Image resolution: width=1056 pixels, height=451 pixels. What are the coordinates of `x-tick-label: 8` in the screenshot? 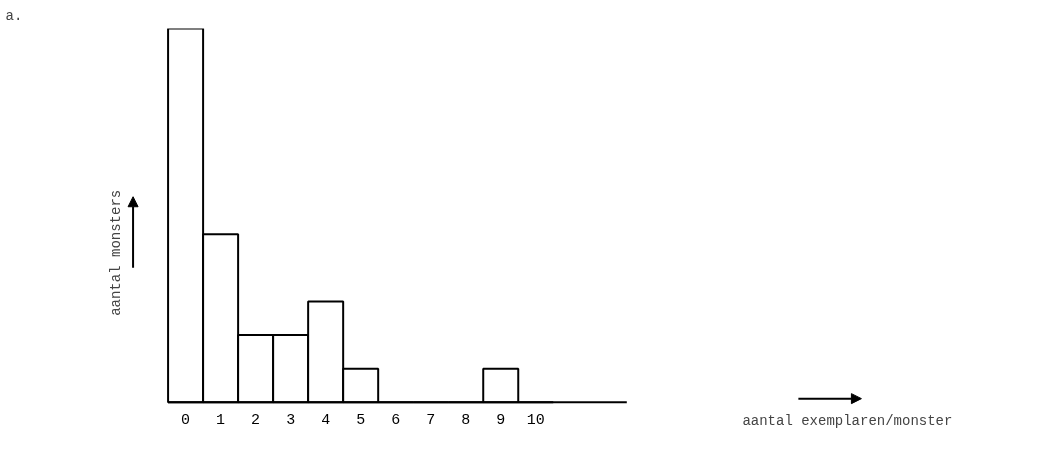 It's located at (466, 421).